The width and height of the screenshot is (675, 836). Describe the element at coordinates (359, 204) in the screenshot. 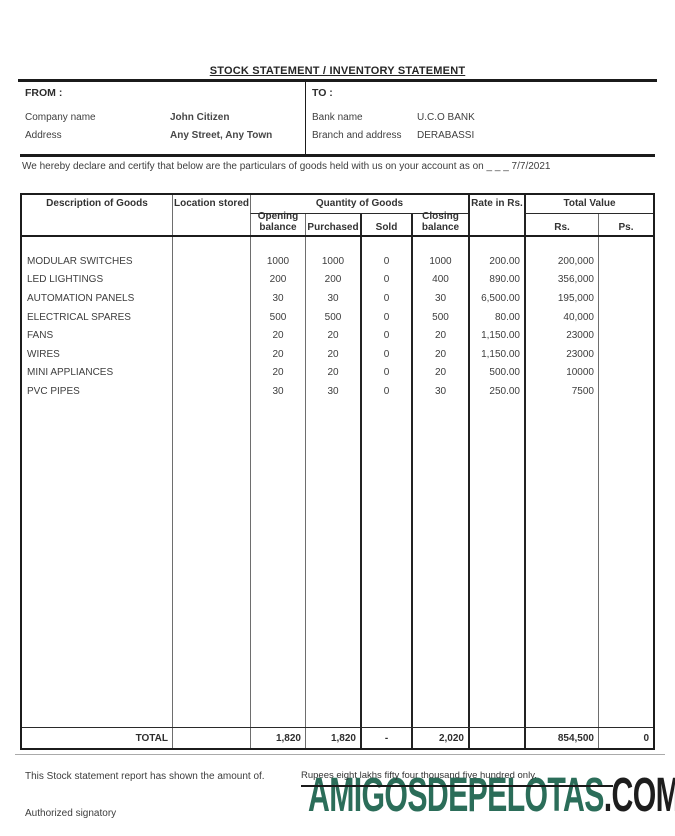

I see `header-quantity-group: Quantity of Goods` at that location.